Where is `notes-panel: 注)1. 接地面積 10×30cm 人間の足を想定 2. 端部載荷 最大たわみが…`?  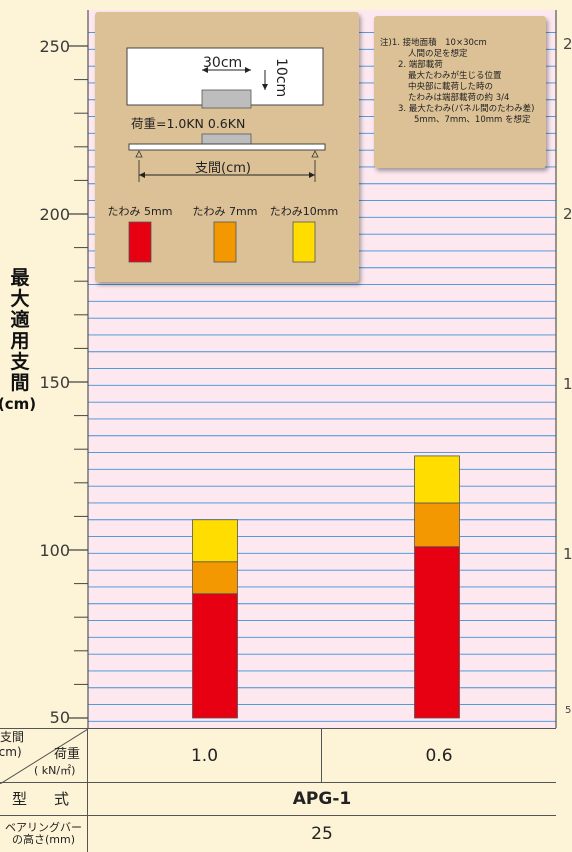
notes-panel: 注)1. 接地面積 10×30cm 人間の足を想定 2. 端部載荷 最大たわみが… is located at coordinates (460, 92).